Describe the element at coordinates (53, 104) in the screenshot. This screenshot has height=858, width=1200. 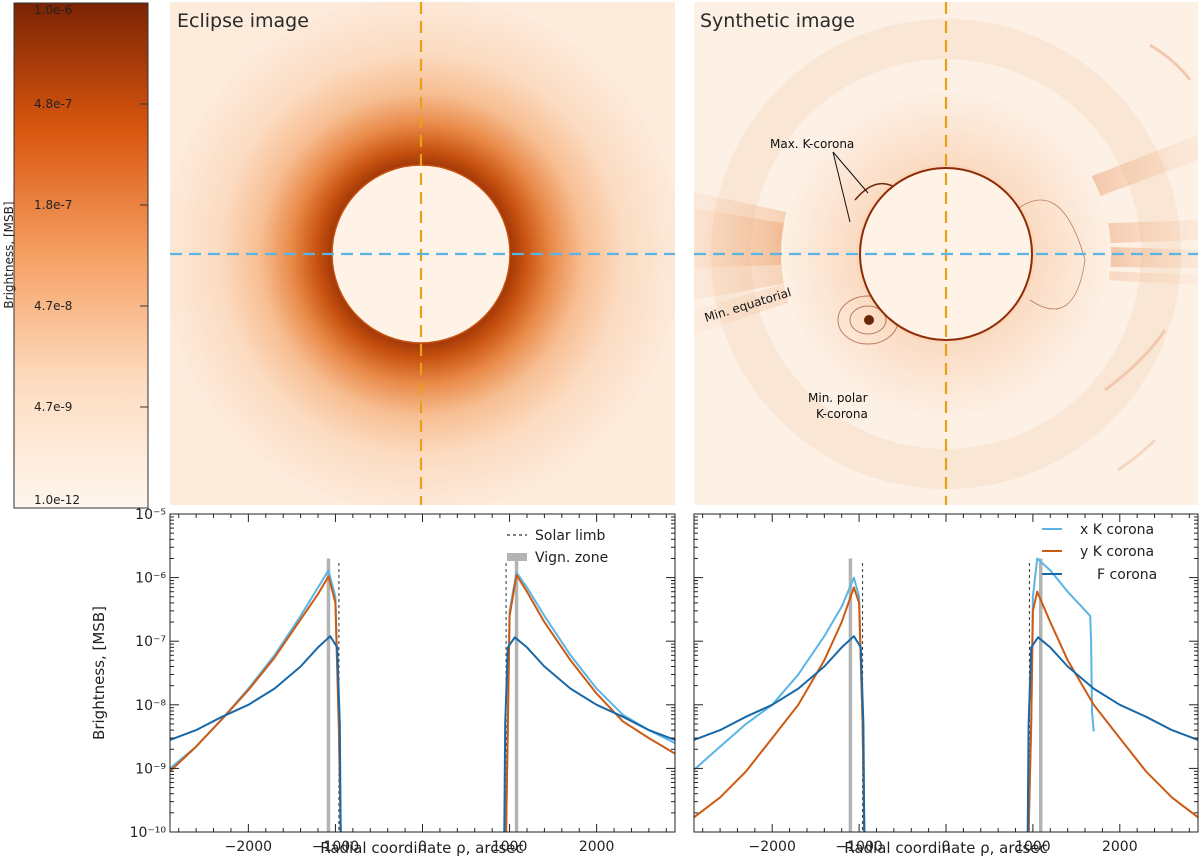
I see `colorbar-tick-label: 4.8e-7` at that location.